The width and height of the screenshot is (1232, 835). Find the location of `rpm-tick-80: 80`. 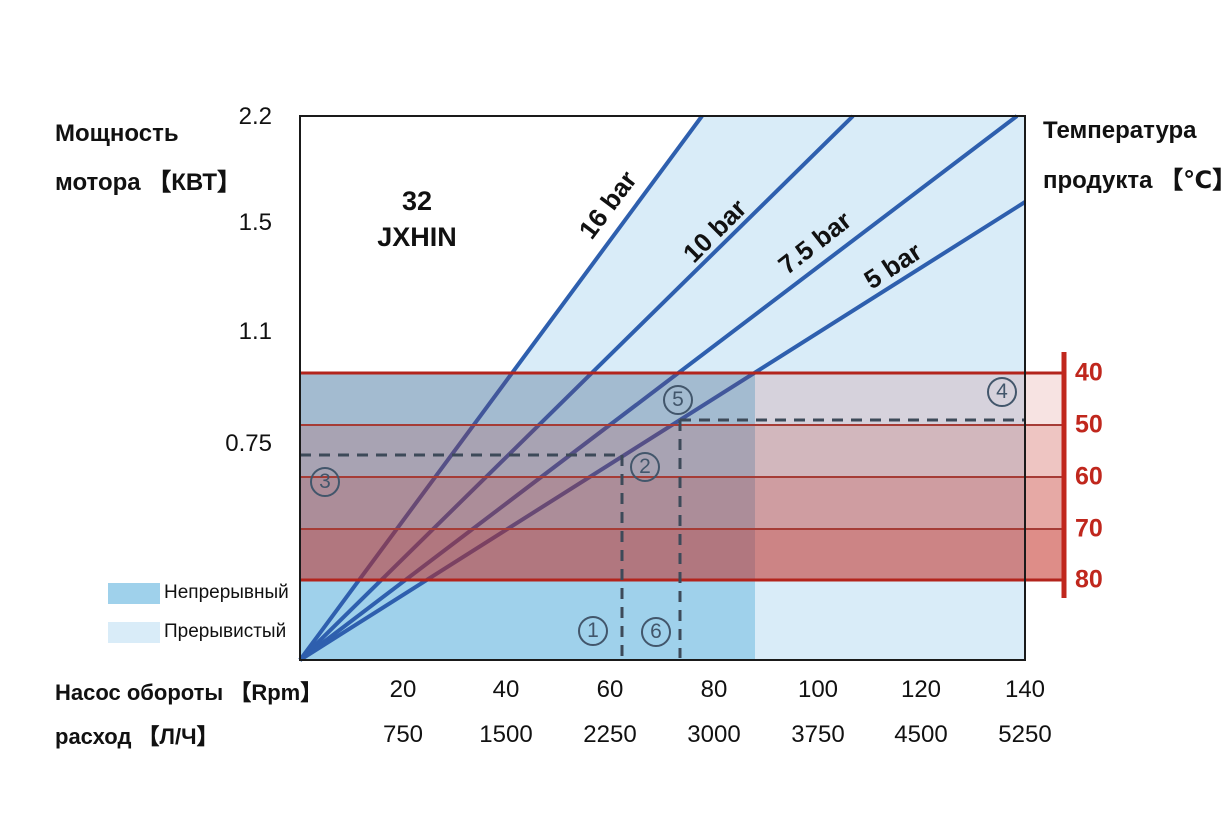

rpm-tick-80: 80 is located at coordinates (714, 689).